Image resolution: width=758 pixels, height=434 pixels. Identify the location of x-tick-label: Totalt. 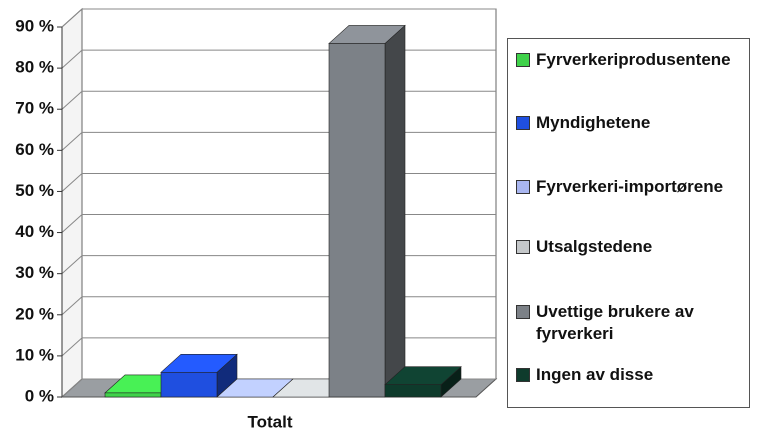
(269, 421).